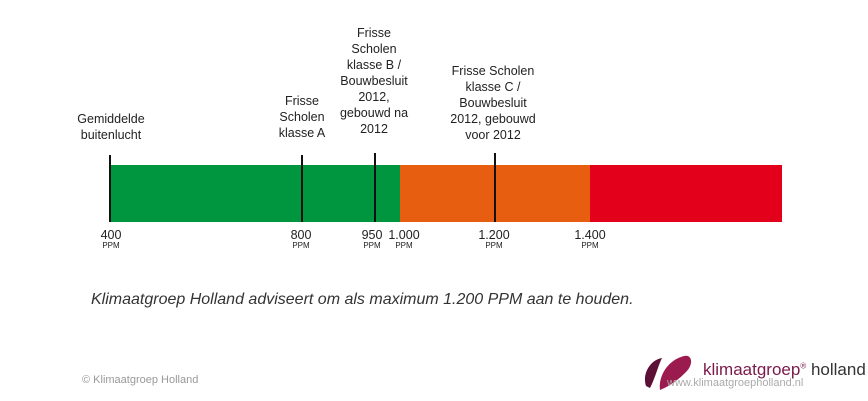 The image size is (868, 401). What do you see at coordinates (301, 245) in the screenshot?
I see `tick-unit-800: PPM` at bounding box center [301, 245].